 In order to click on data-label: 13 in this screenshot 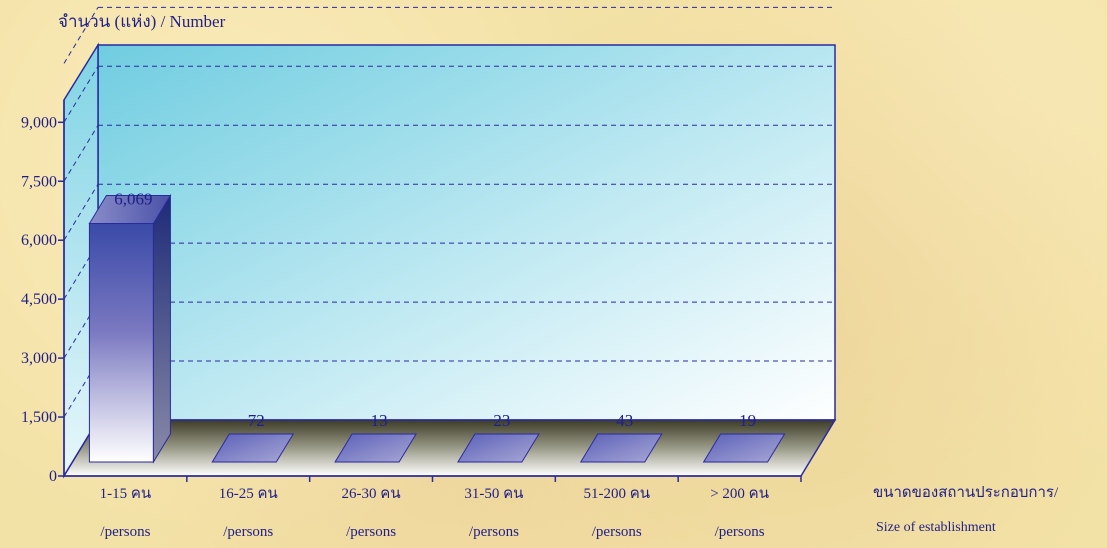, I will do `click(379, 420)`.